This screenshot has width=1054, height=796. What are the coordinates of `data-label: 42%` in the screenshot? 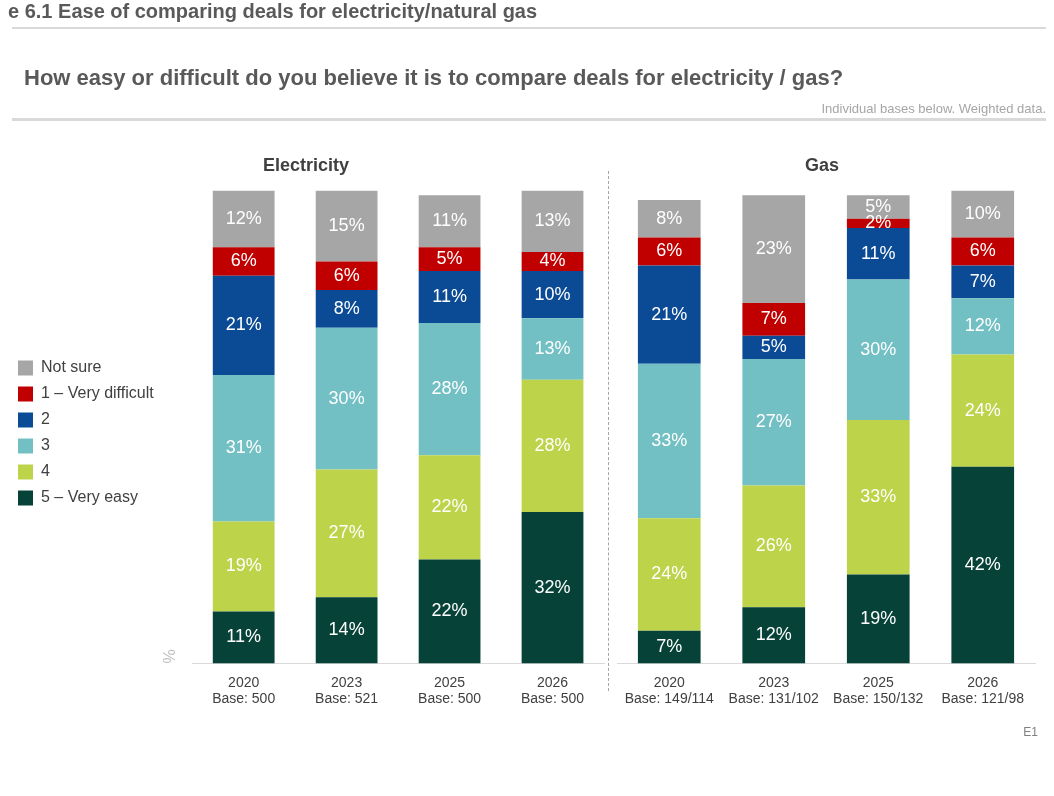 It's located at (982, 564).